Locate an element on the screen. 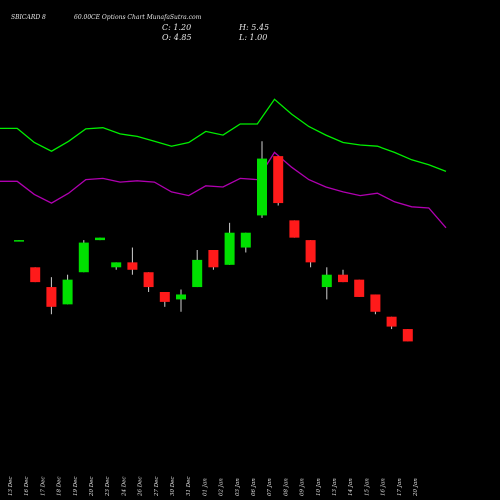 The width and height of the screenshot is (500, 500). x-tick-label: 18 Dec is located at coordinates (60, 487).